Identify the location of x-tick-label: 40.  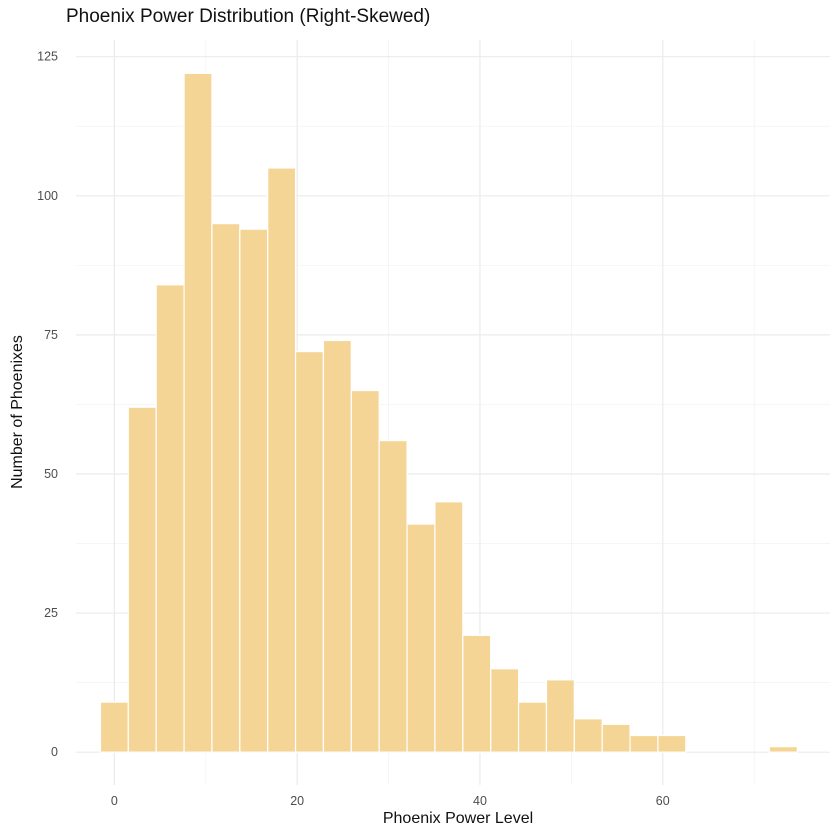
(480, 801).